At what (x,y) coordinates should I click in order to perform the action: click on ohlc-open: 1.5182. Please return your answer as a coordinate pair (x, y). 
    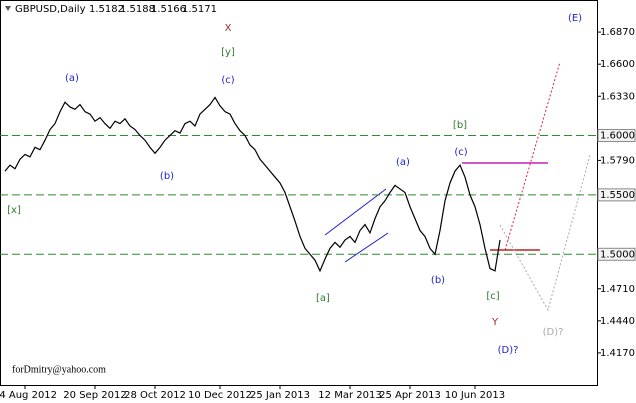
    Looking at the image, I should click on (106, 9).